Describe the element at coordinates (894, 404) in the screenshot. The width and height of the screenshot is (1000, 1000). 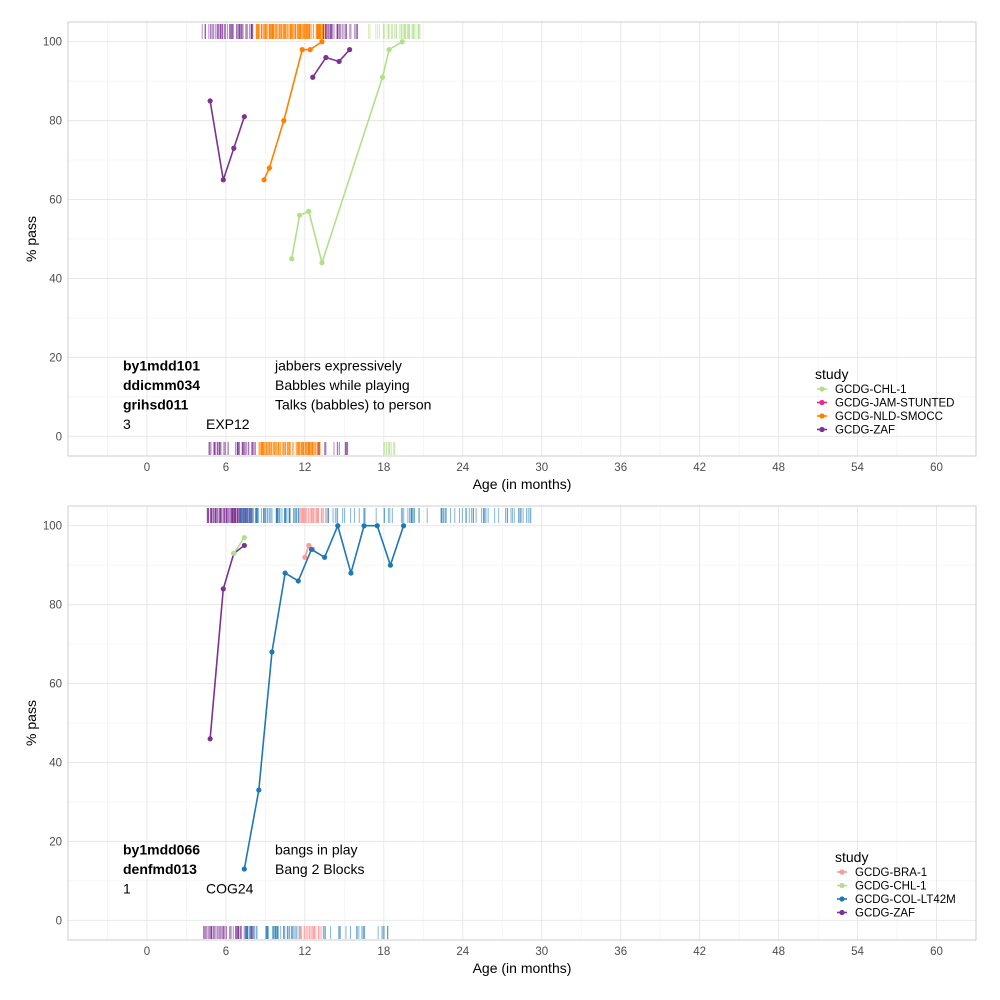
I see `legend-label: GCDG-JAM-STUNTED` at that location.